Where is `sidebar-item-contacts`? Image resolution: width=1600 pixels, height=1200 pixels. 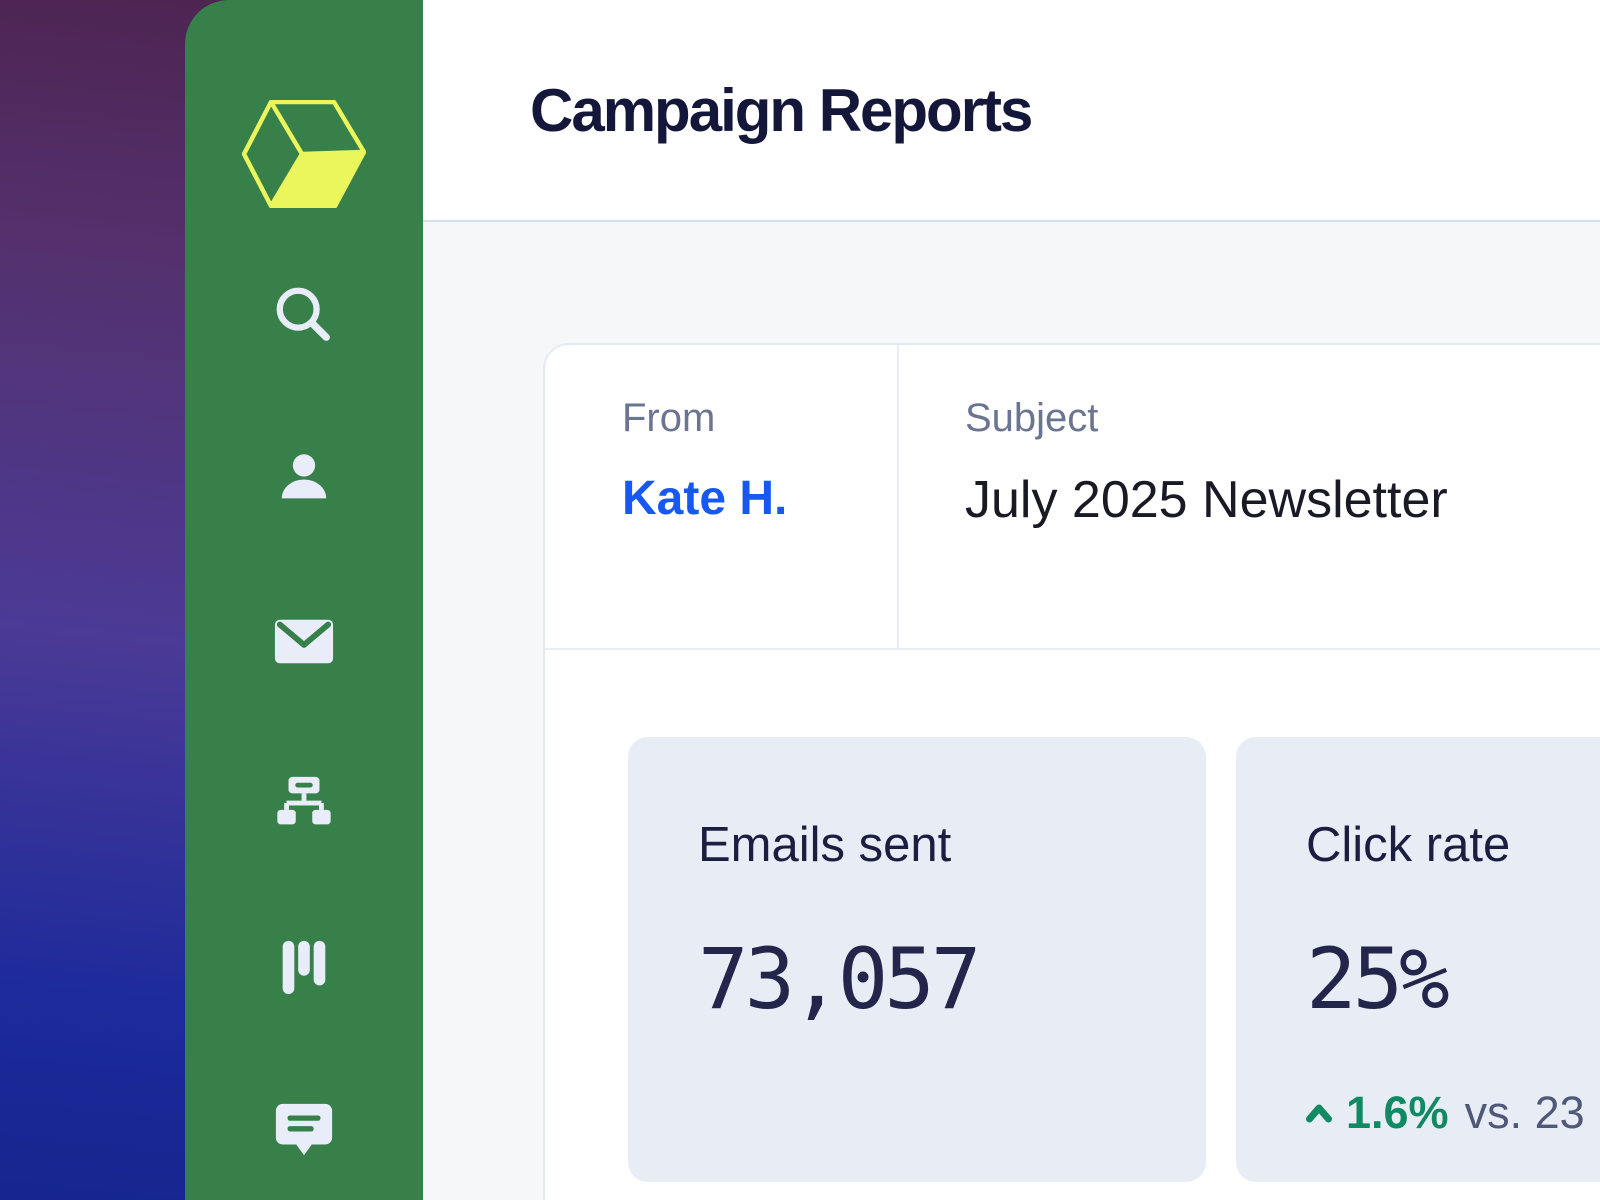
sidebar-item-contacts is located at coordinates (304, 480).